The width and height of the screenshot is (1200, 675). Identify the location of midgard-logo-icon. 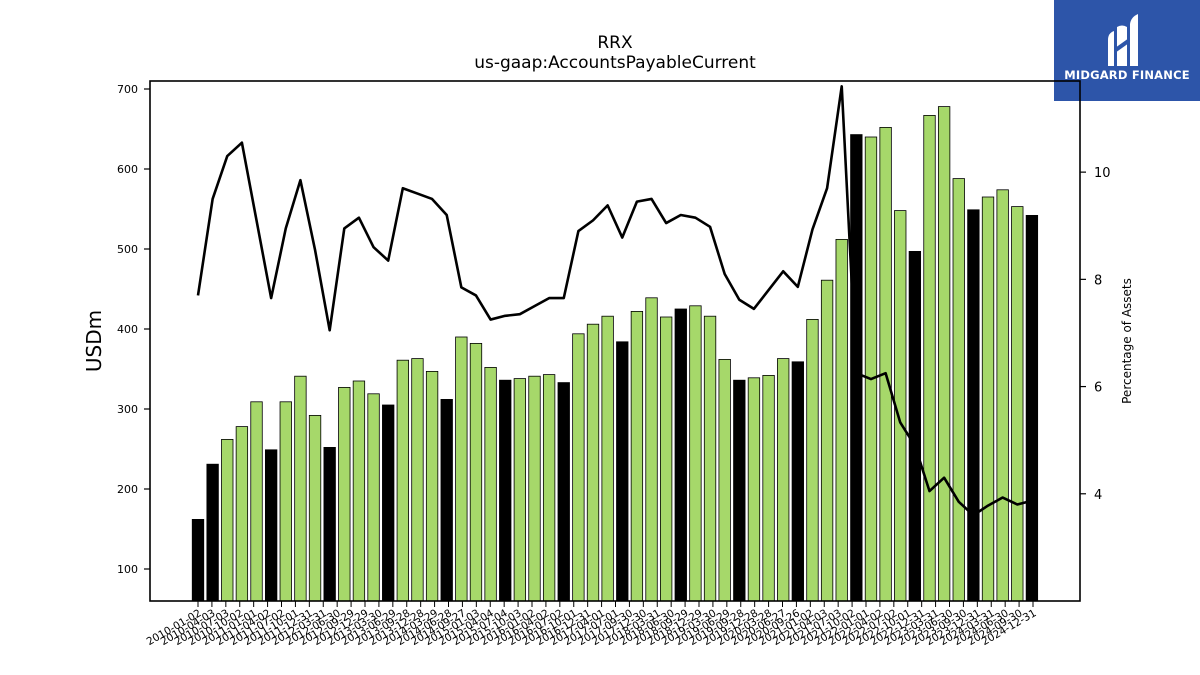
(1123, 40).